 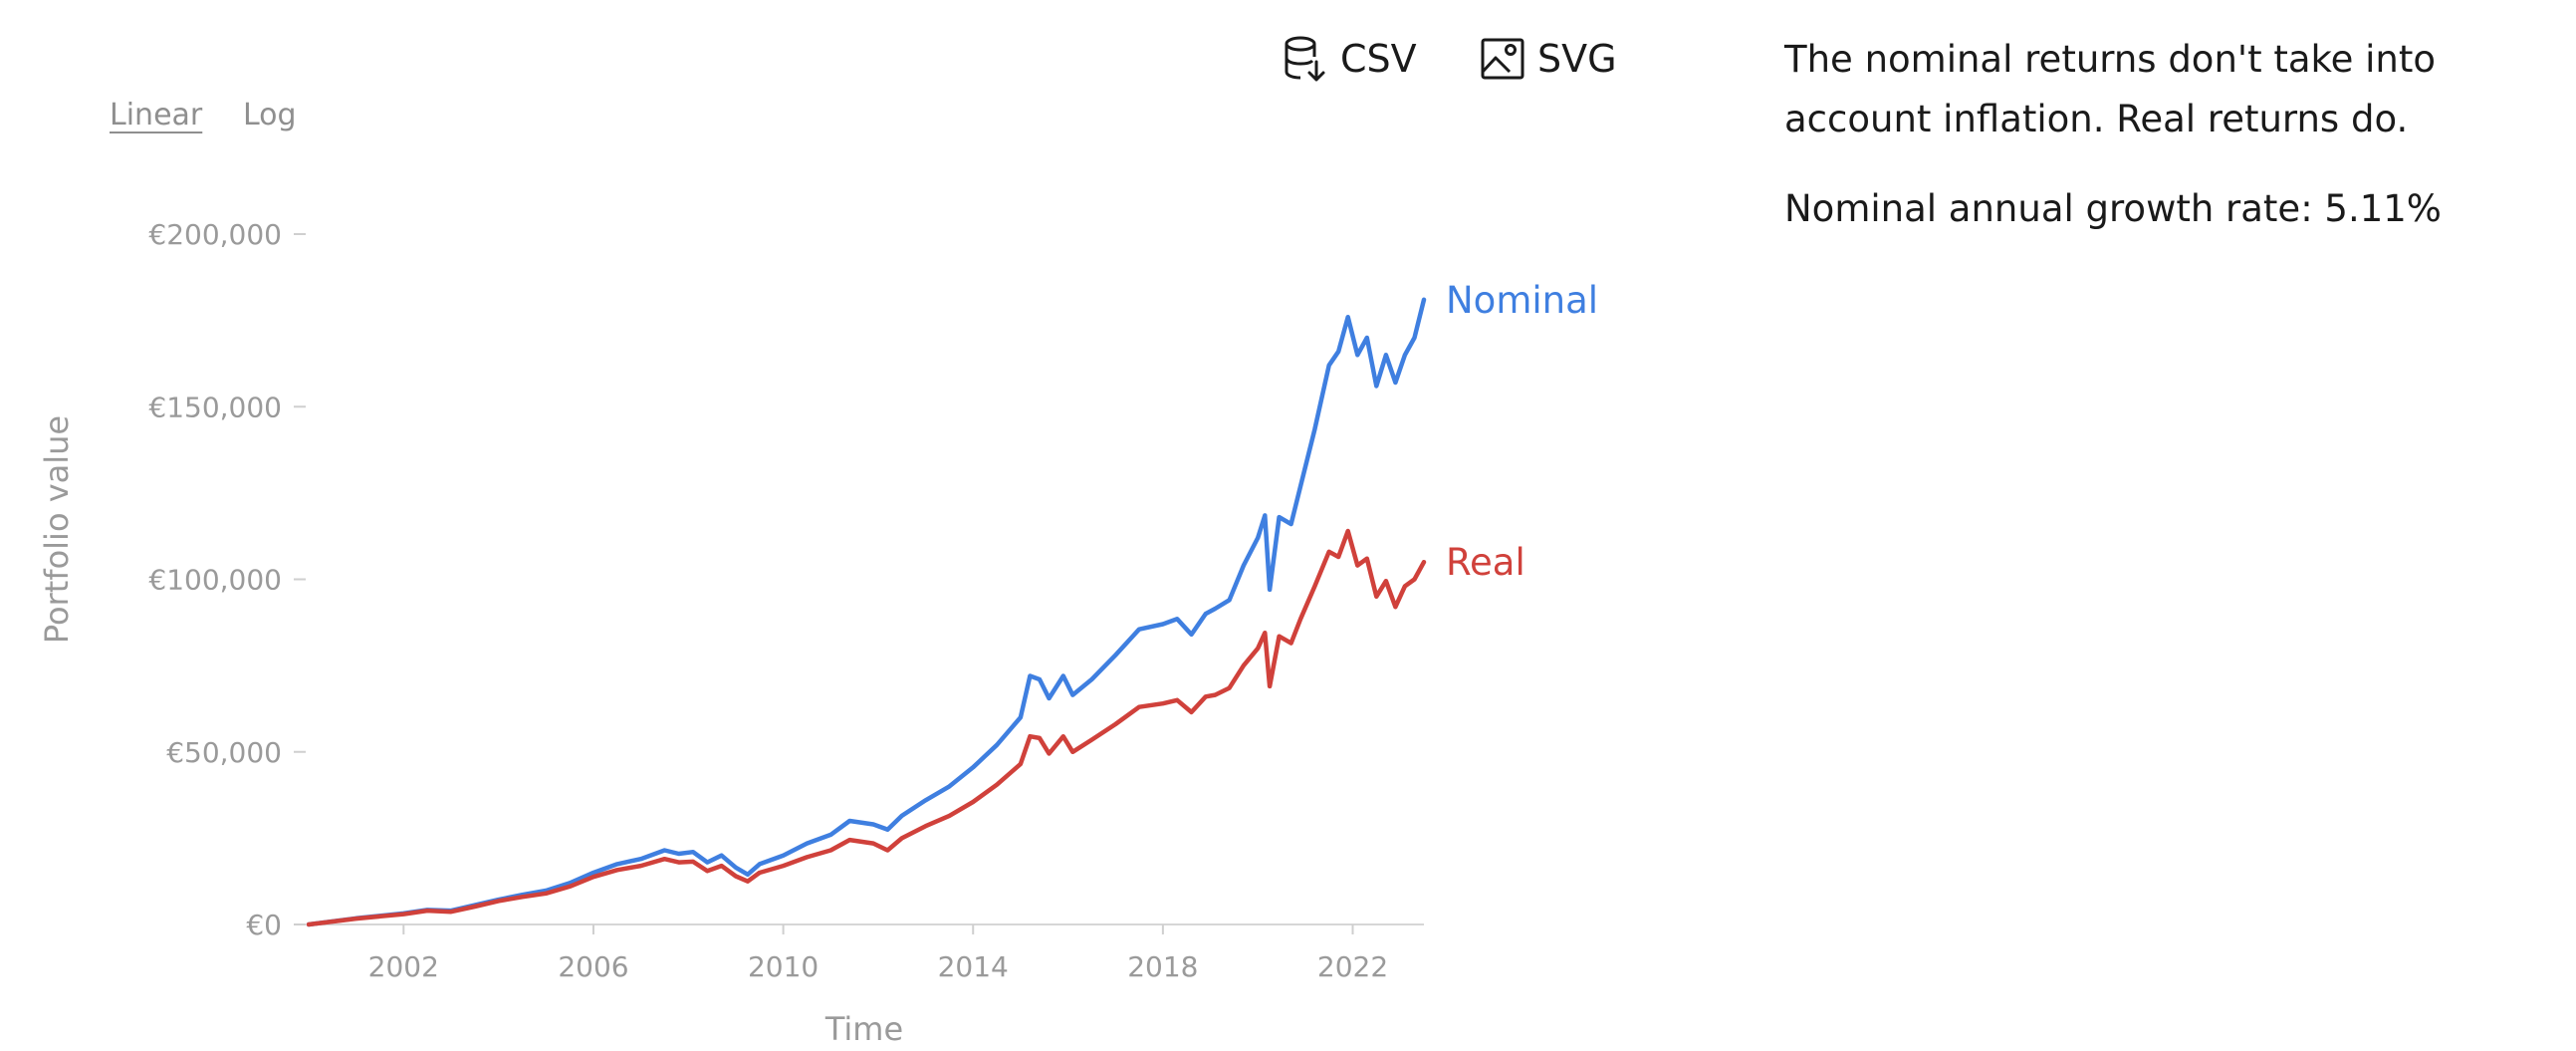 What do you see at coordinates (215, 580) in the screenshot?
I see `y-tick-label: €100,000` at bounding box center [215, 580].